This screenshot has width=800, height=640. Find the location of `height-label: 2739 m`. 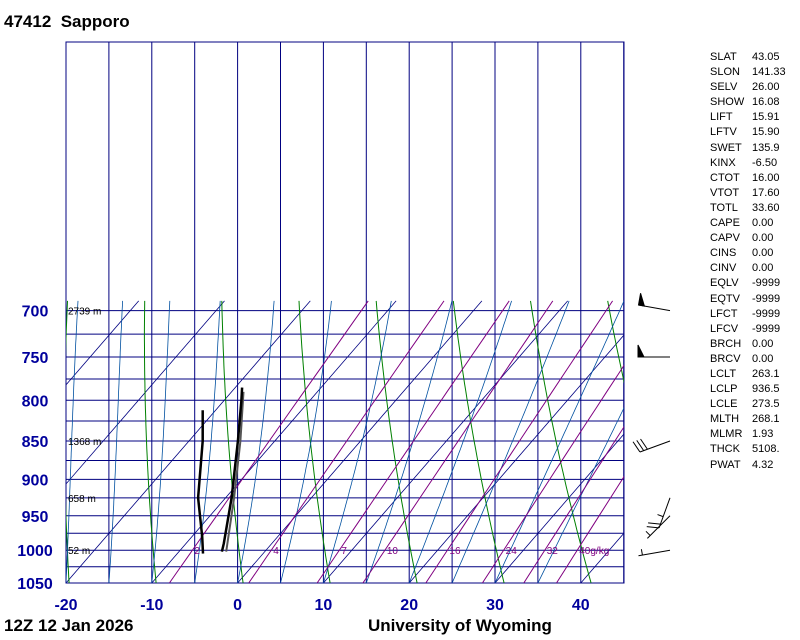

height-label: 2739 m is located at coordinates (84, 312).